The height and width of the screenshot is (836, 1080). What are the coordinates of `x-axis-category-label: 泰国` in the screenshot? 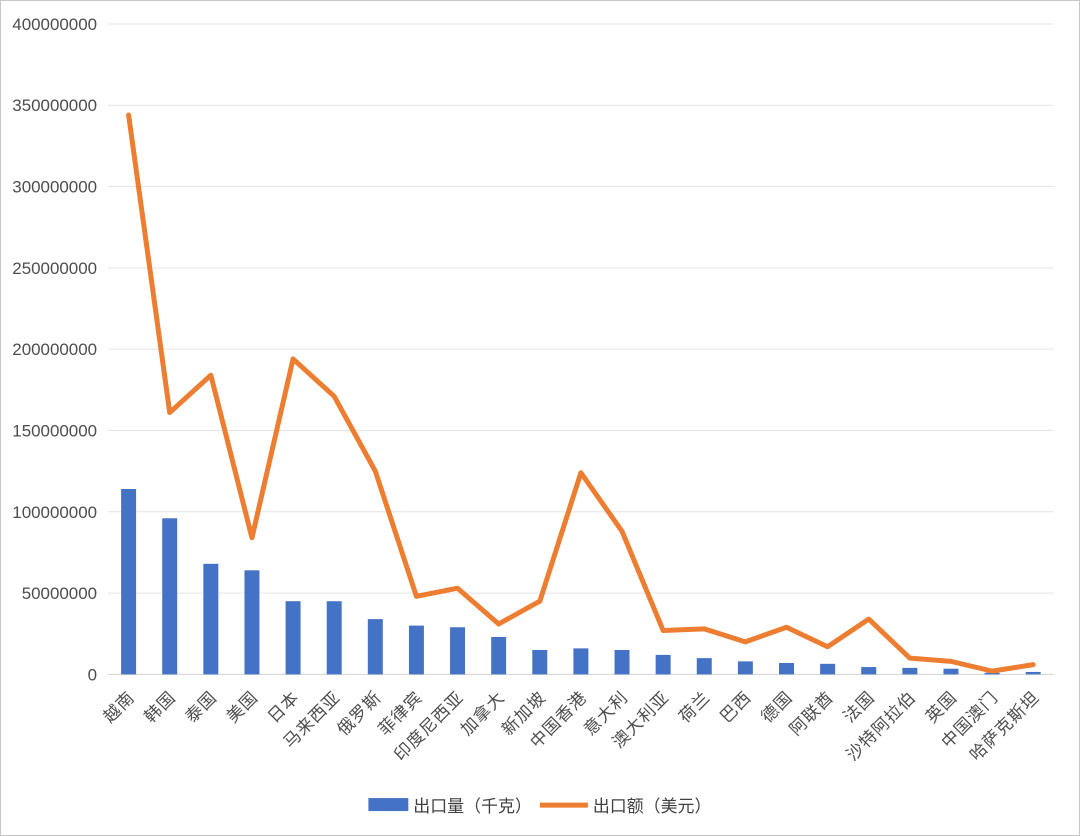 It's located at (201, 707).